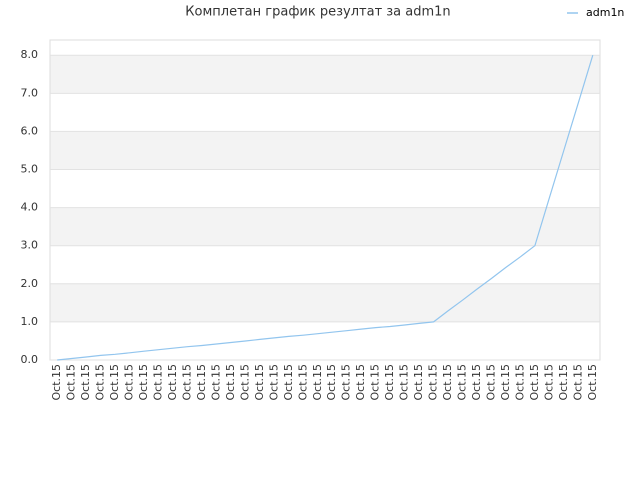 This screenshot has width=640, height=484. What do you see at coordinates (605, 12) in the screenshot?
I see `legend-label: adm1n` at bounding box center [605, 12].